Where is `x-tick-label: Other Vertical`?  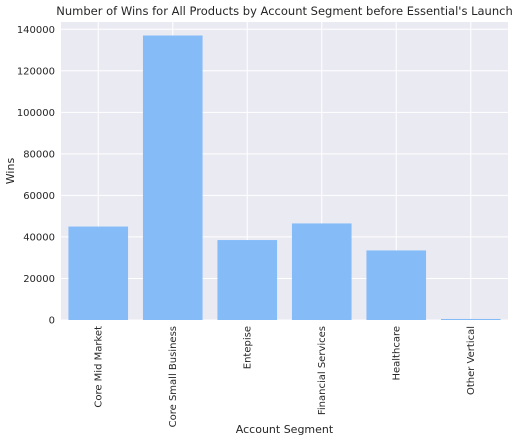
x-tick-label: Other Vertical is located at coordinates (471, 360).